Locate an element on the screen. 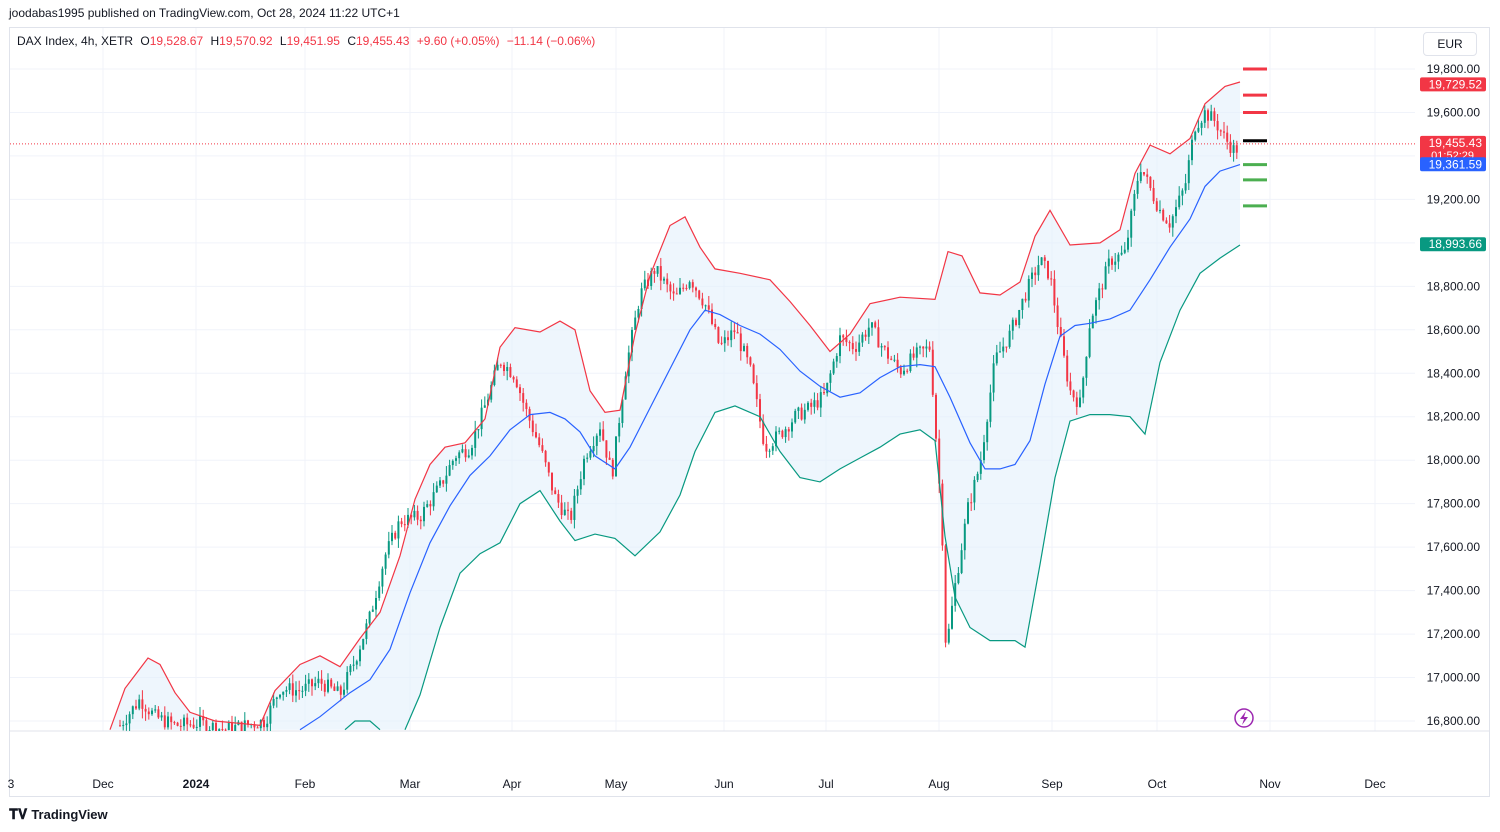 The image size is (1500, 832). price-label-box is located at coordinates (1453, 148).